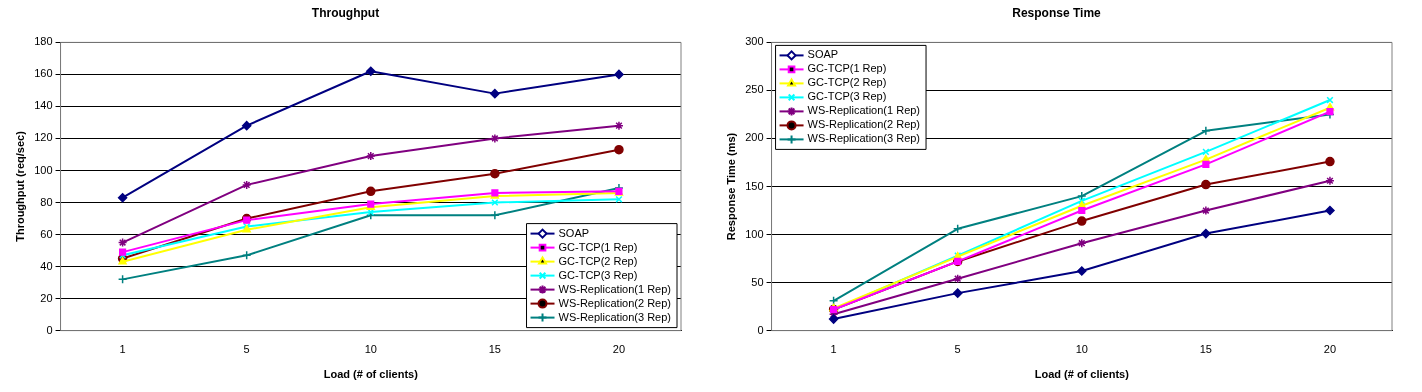 The height and width of the screenshot is (392, 1422). What do you see at coordinates (19, 186) in the screenshot?
I see `y-axis-title: Throughput (req/sec)` at bounding box center [19, 186].